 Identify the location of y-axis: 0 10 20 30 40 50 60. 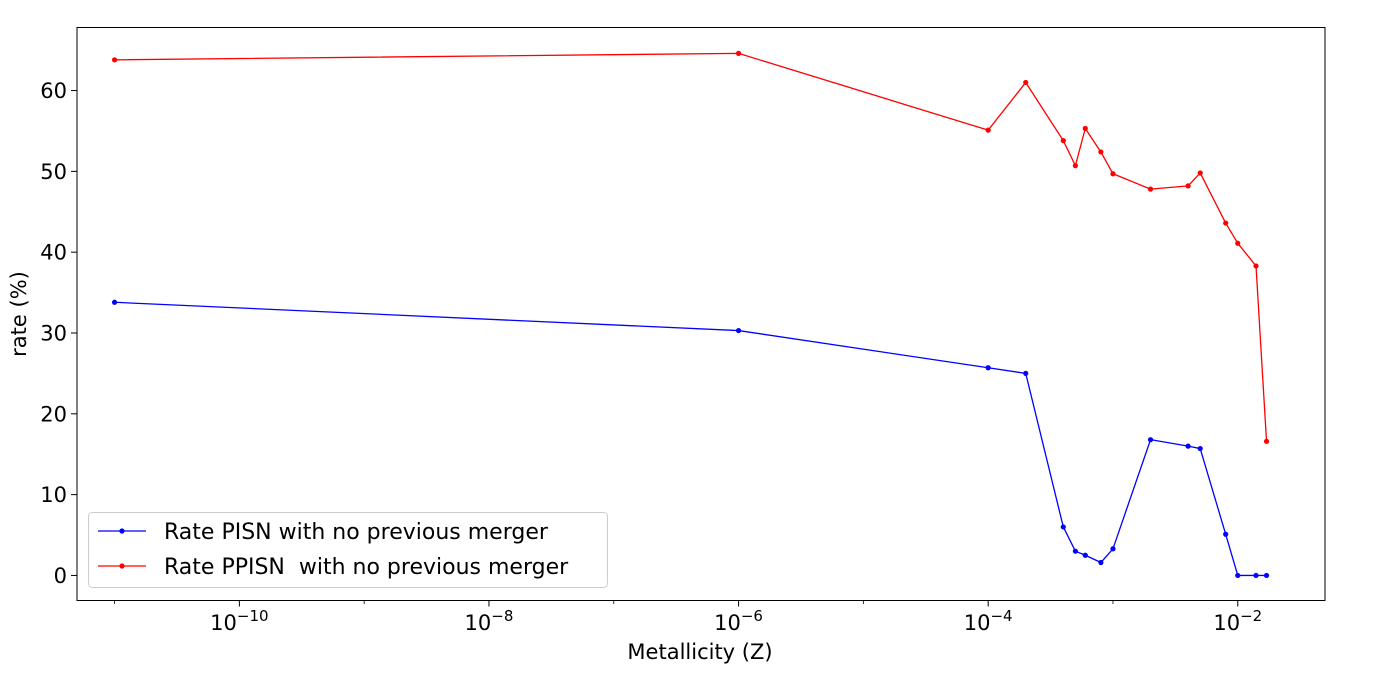
(58, 333).